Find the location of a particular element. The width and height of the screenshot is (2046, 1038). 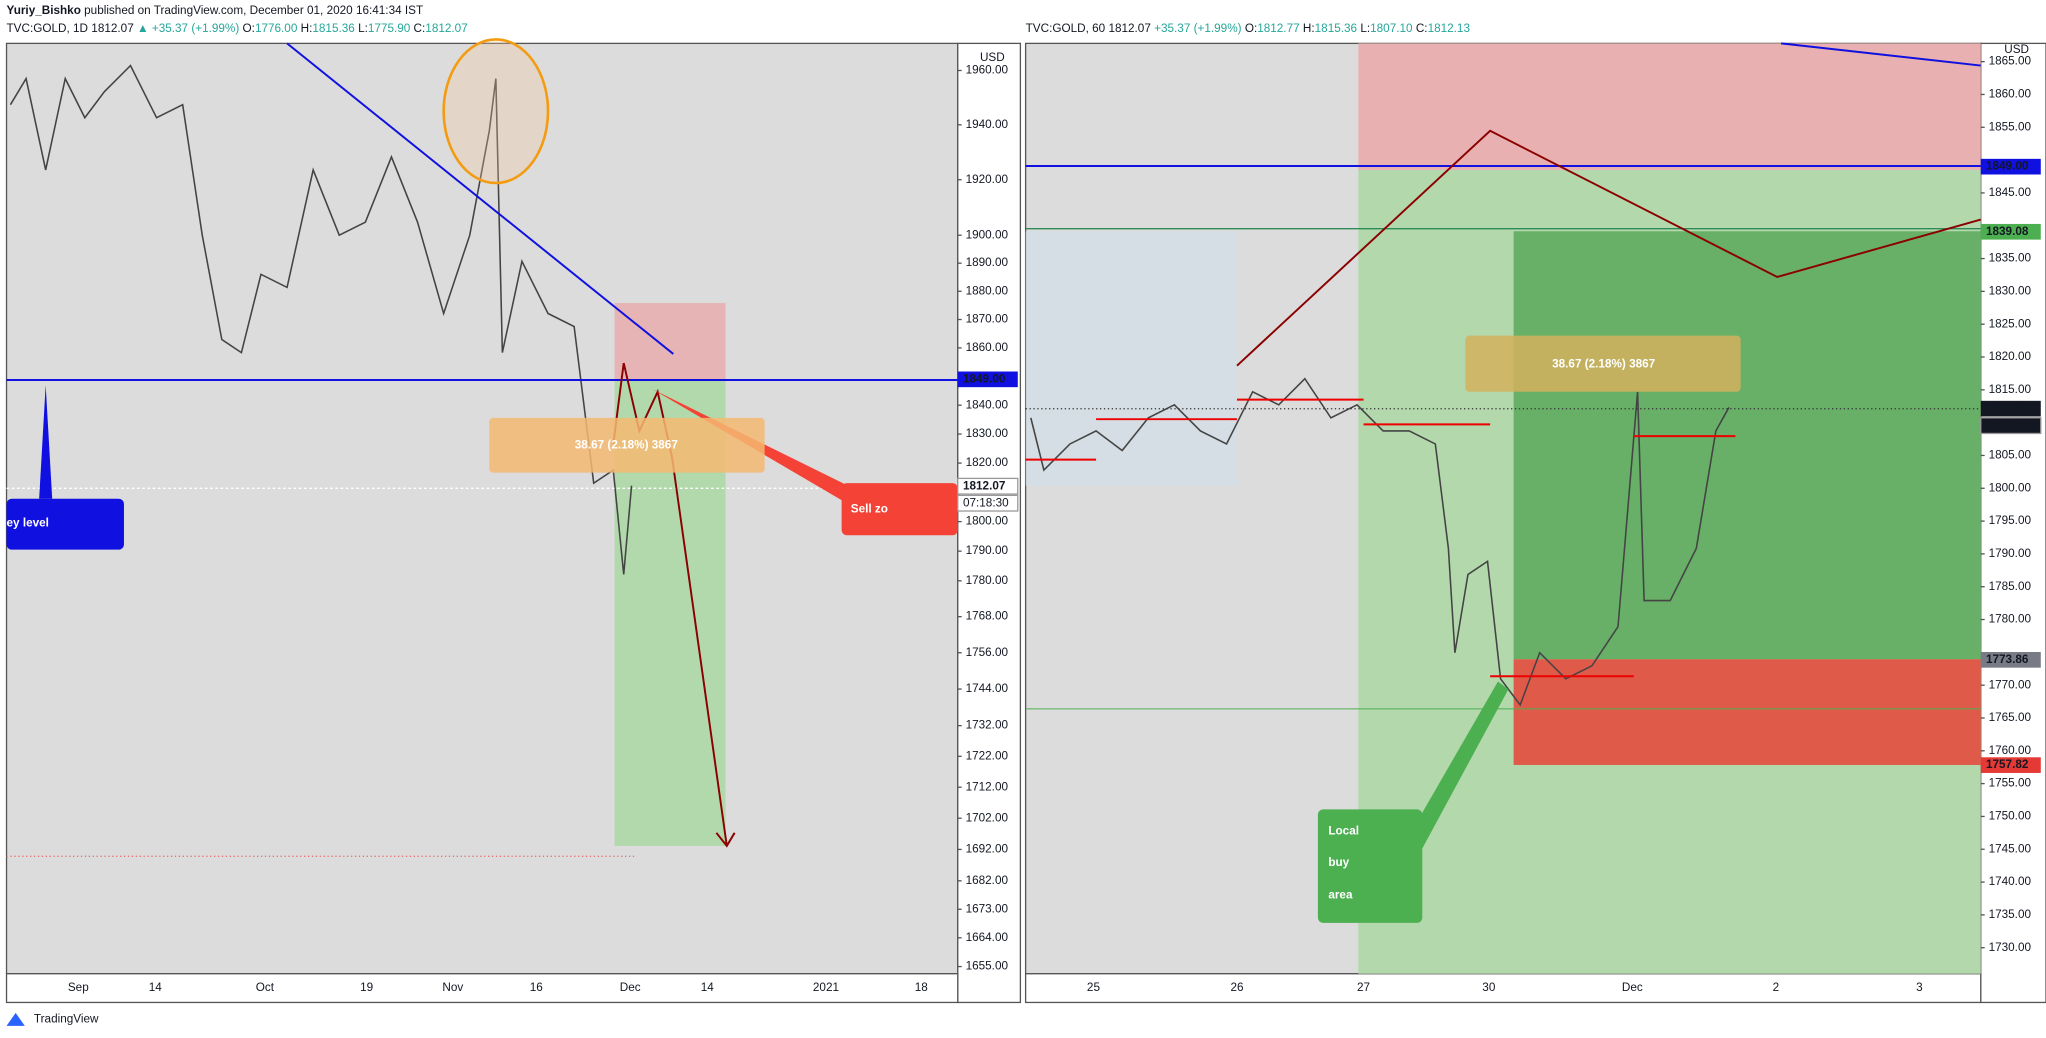

price-tick-label: 1835.00 is located at coordinates (2010, 258).